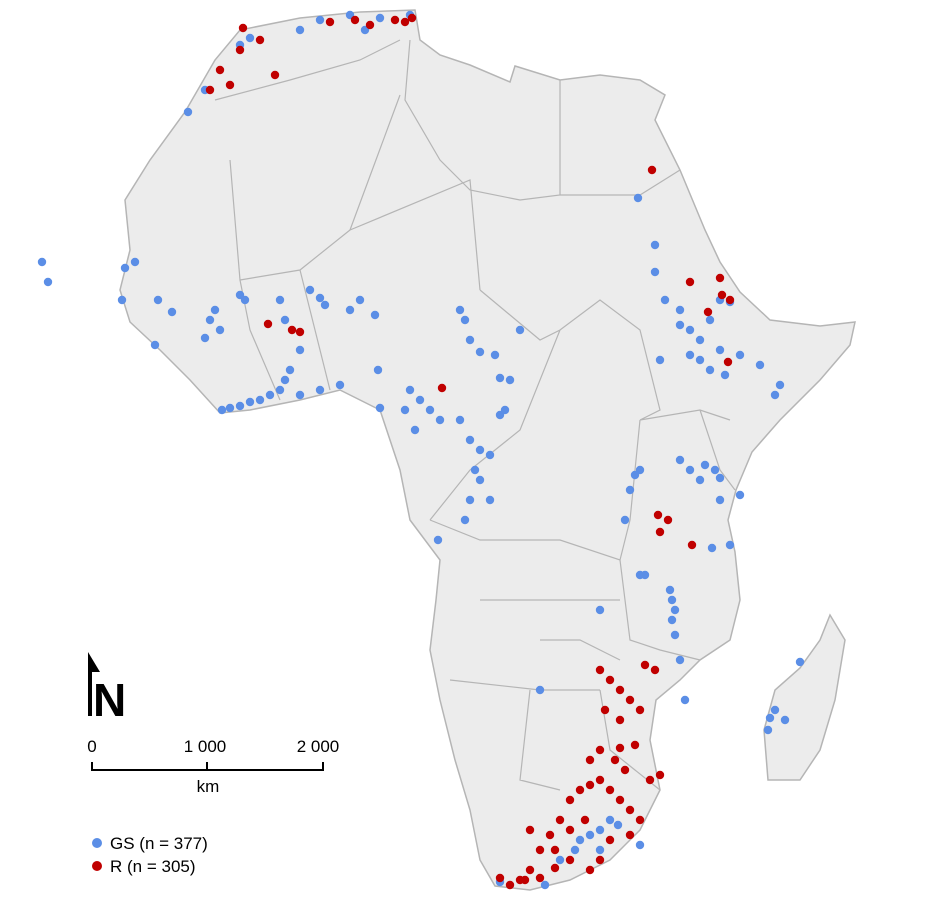 The image size is (936, 899). What do you see at coordinates (91, 746) in the screenshot?
I see `scale-label: 0` at bounding box center [91, 746].